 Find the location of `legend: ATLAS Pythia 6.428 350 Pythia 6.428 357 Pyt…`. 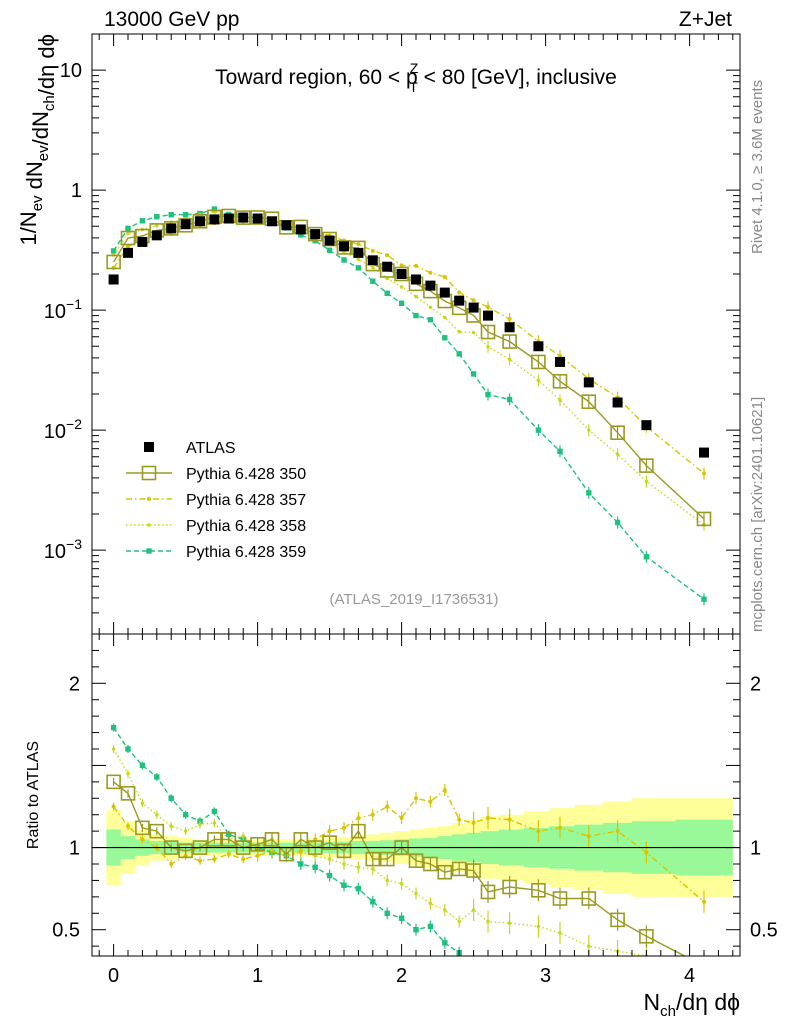

legend: ATLAS Pythia 6.428 350 Pythia 6.428 357 Pyt… is located at coordinates (216, 500).